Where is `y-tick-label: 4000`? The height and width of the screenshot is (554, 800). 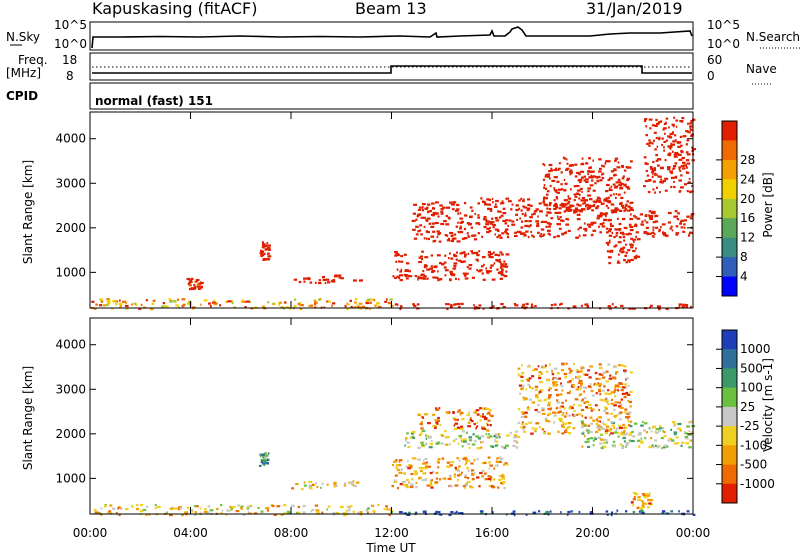 y-tick-label: 4000 is located at coordinates (70, 139).